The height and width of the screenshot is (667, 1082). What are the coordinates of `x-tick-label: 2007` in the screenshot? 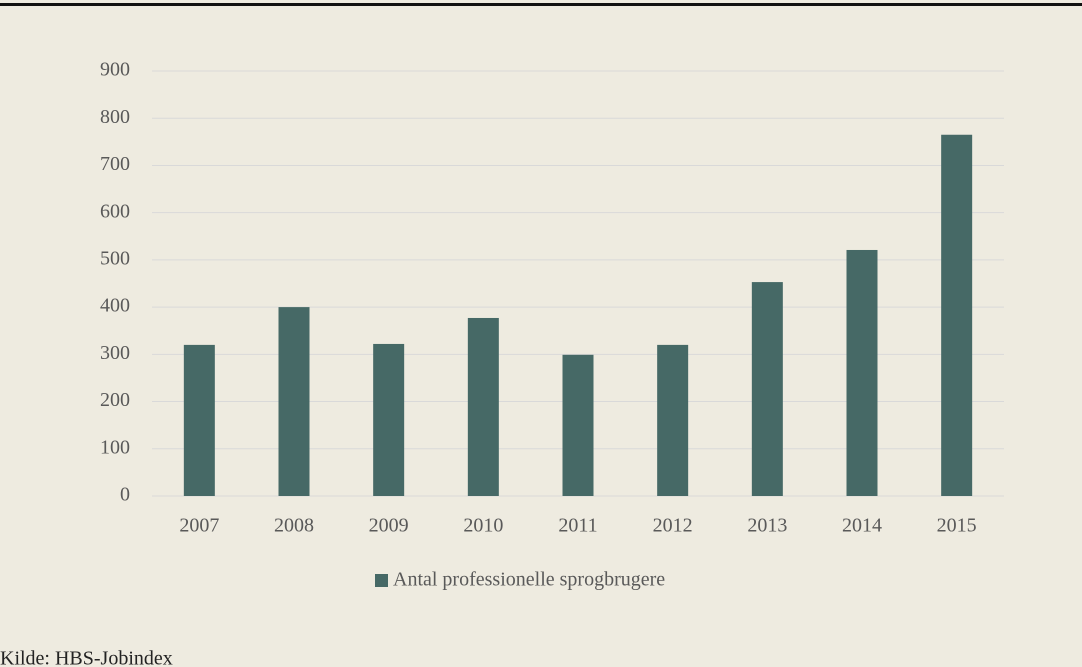 It's located at (199, 526).